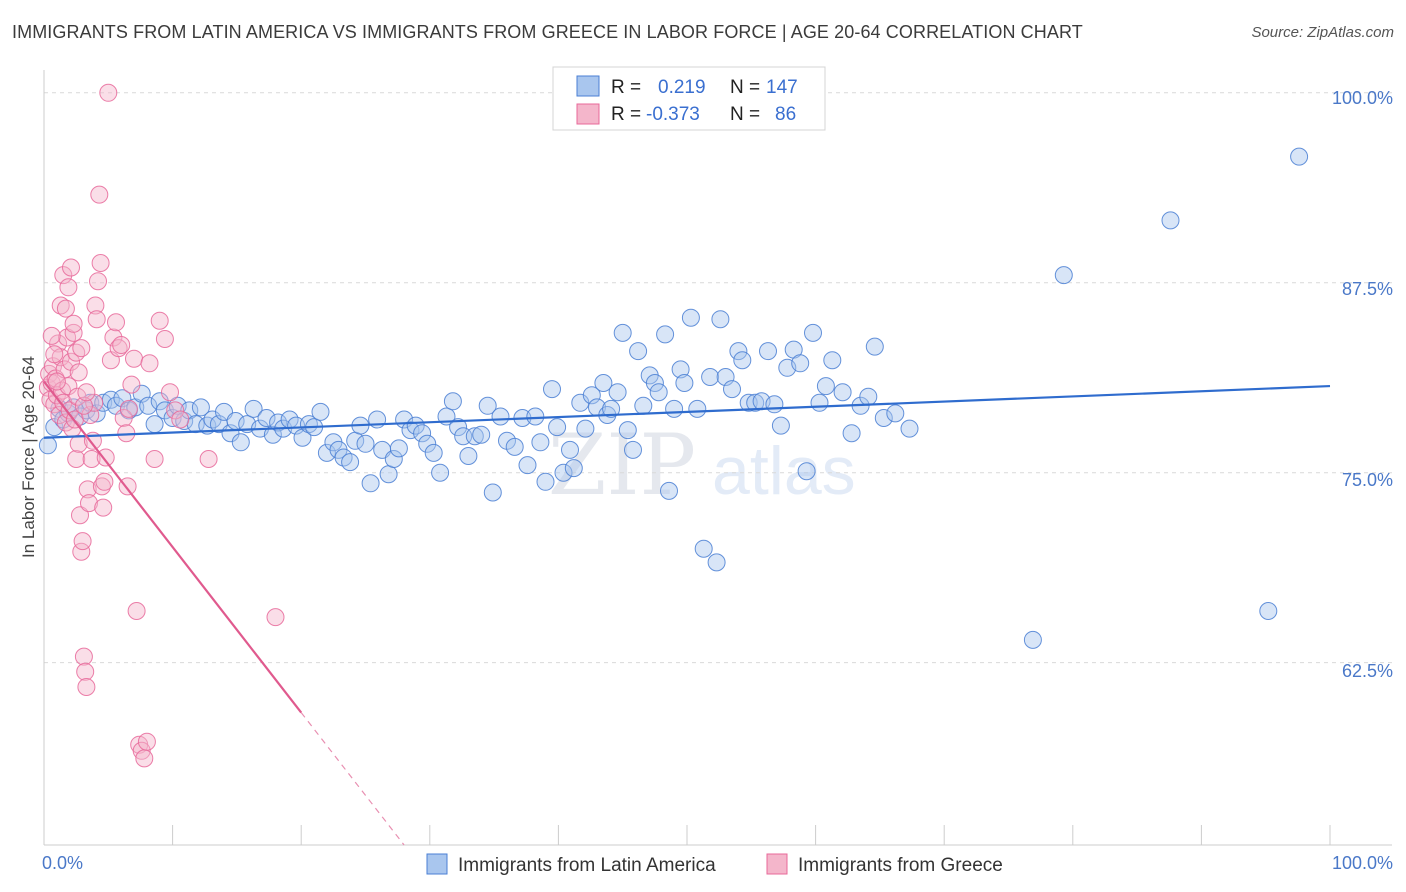 The height and width of the screenshot is (892, 1406). Describe the element at coordinates (626, 114) in the screenshot. I see `legend-r-label-pink: R =` at that location.